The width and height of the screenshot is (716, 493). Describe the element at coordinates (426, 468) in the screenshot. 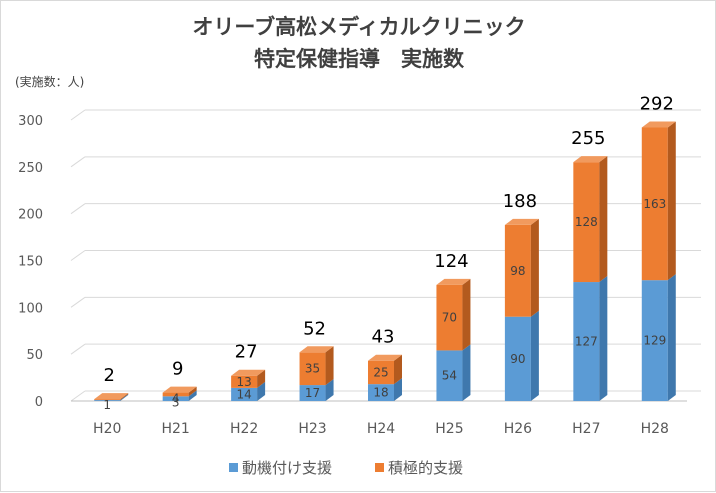

I see `legend-label-active: 積極的支援` at that location.